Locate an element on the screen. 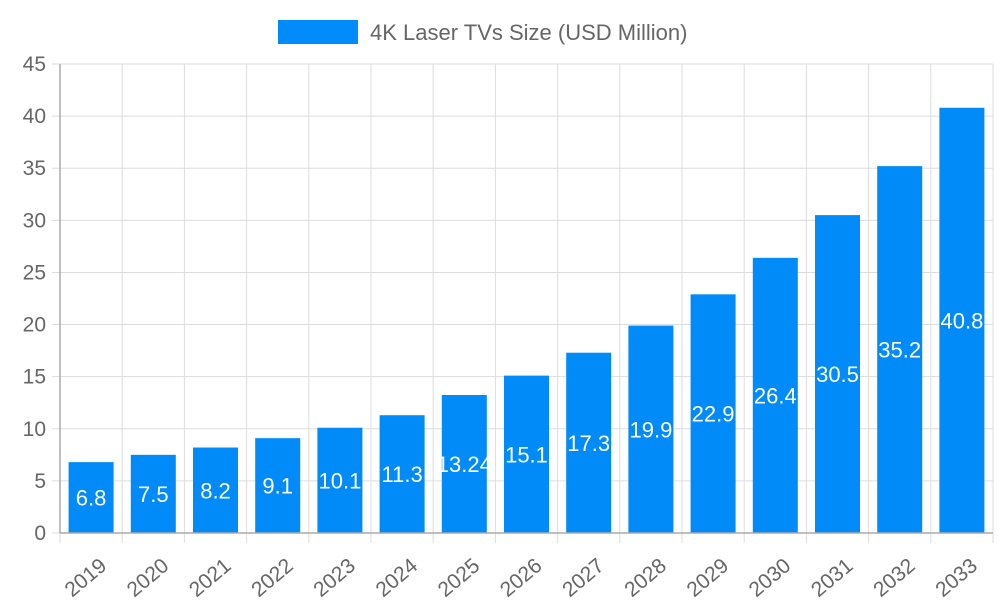 Image resolution: width=1000 pixels, height=605 pixels. data-label: 11.3 is located at coordinates (402, 474).